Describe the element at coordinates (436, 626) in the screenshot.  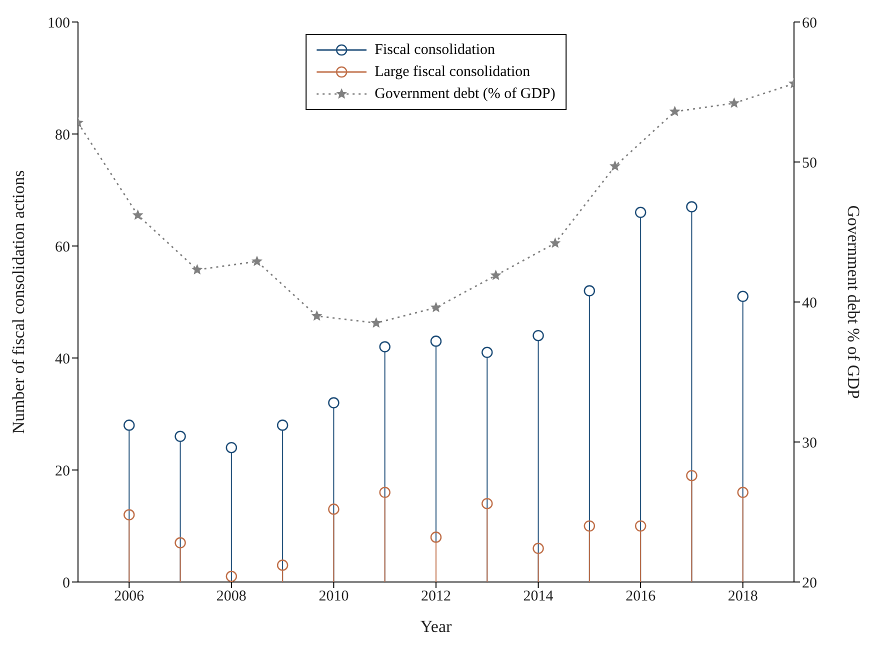
I see `x-axis-title: Year` at that location.